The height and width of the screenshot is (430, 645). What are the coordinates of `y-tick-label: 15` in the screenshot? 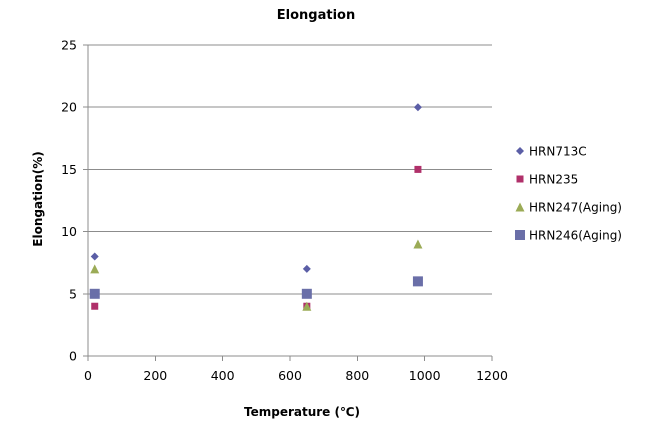 It's located at (69, 169).